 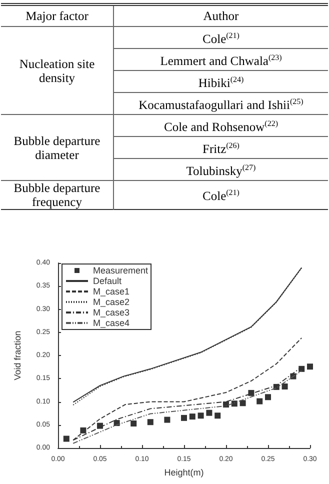 I want to click on legend-label: Measurement, so click(x=121, y=271).